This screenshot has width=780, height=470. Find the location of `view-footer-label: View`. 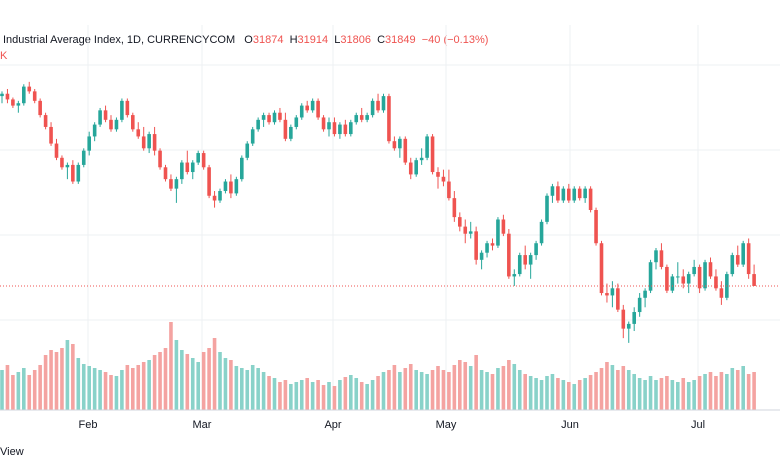

view-footer-label: View is located at coordinates (12, 452).